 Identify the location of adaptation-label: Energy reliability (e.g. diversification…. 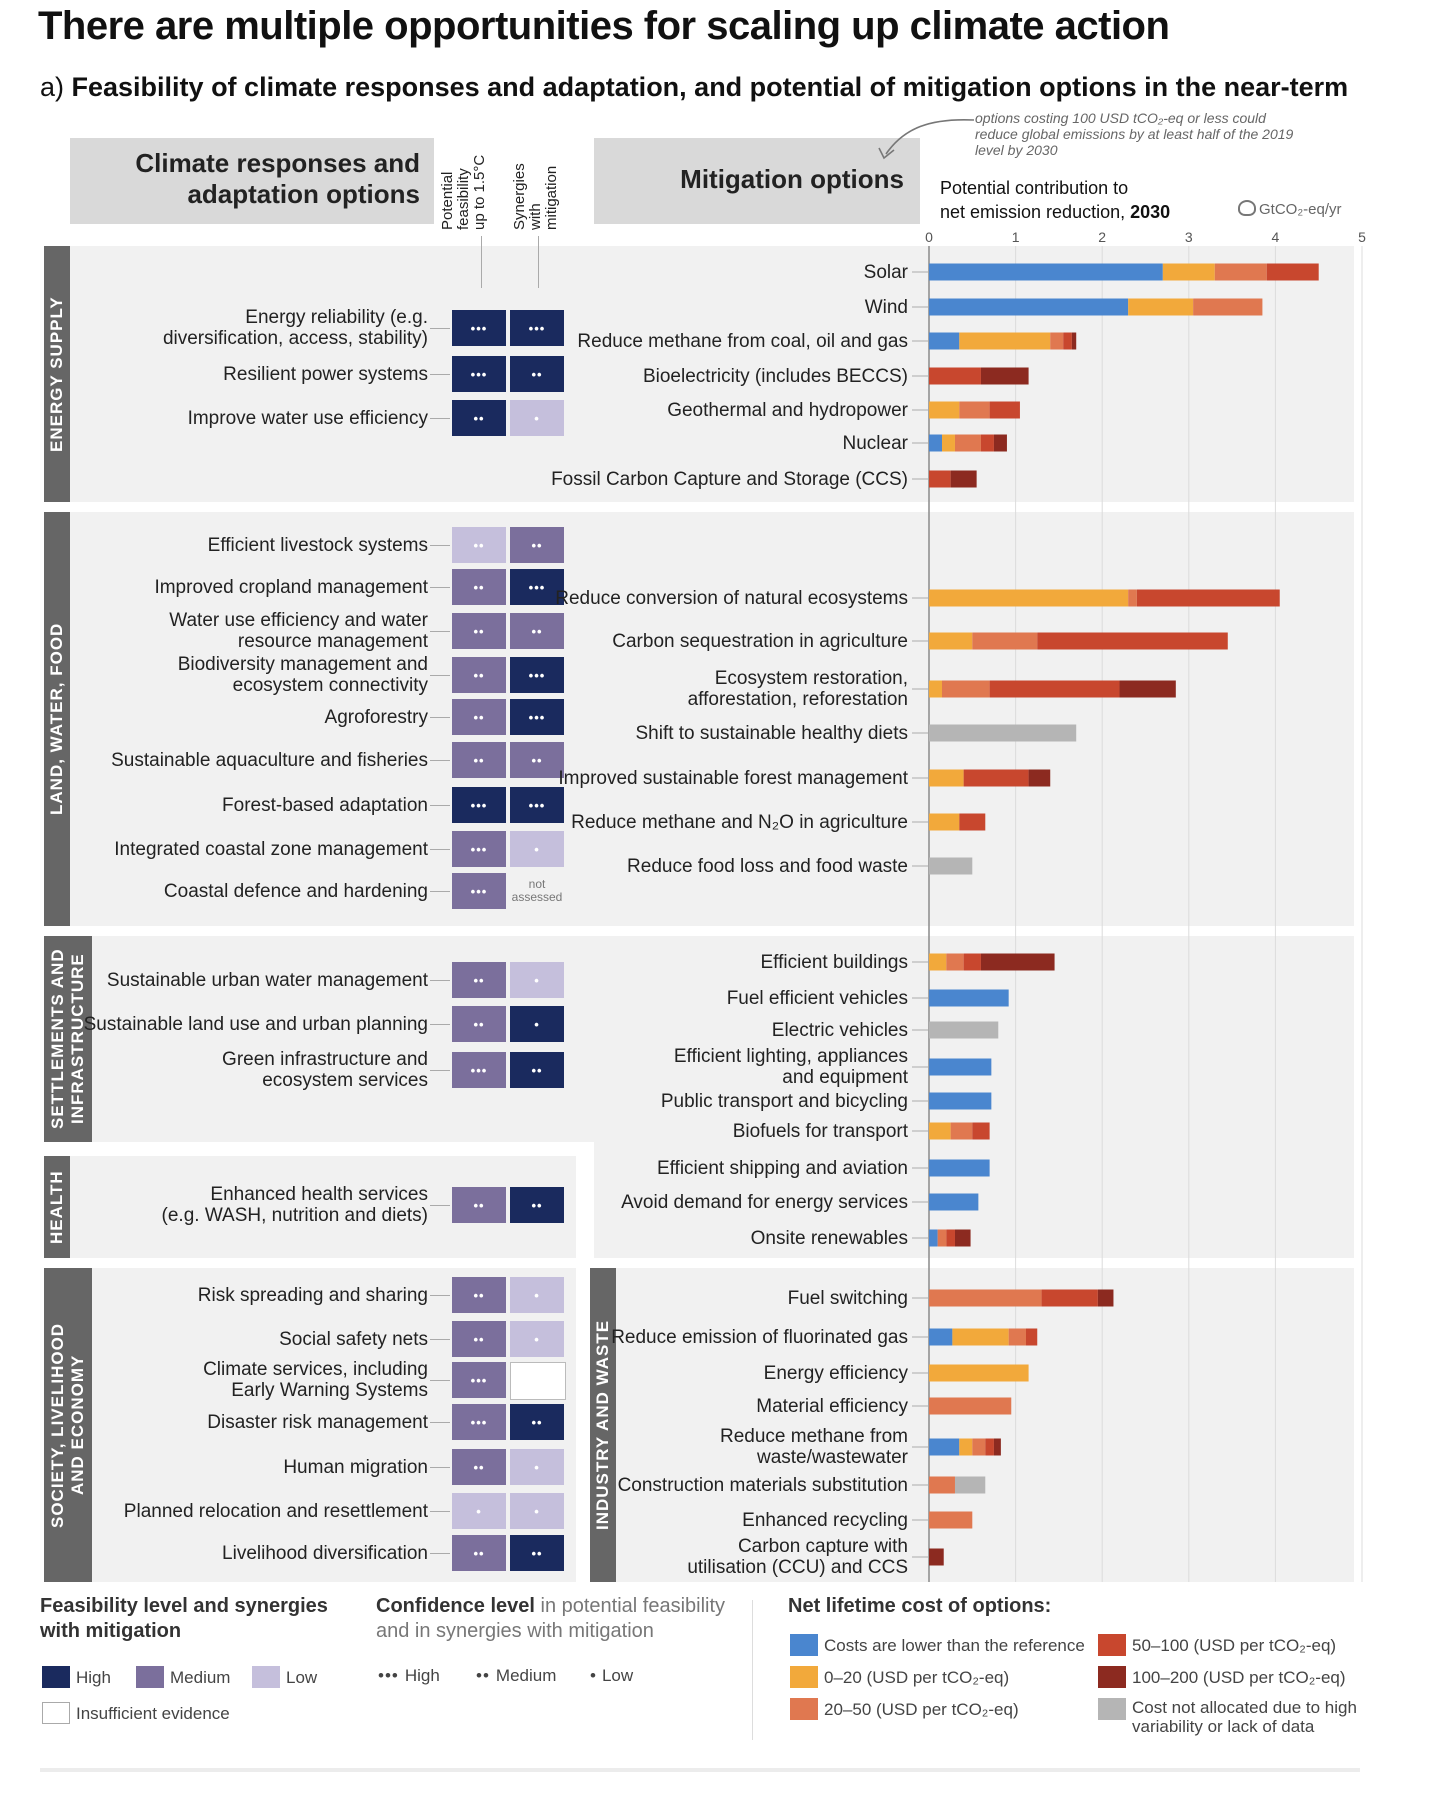
(295, 328).